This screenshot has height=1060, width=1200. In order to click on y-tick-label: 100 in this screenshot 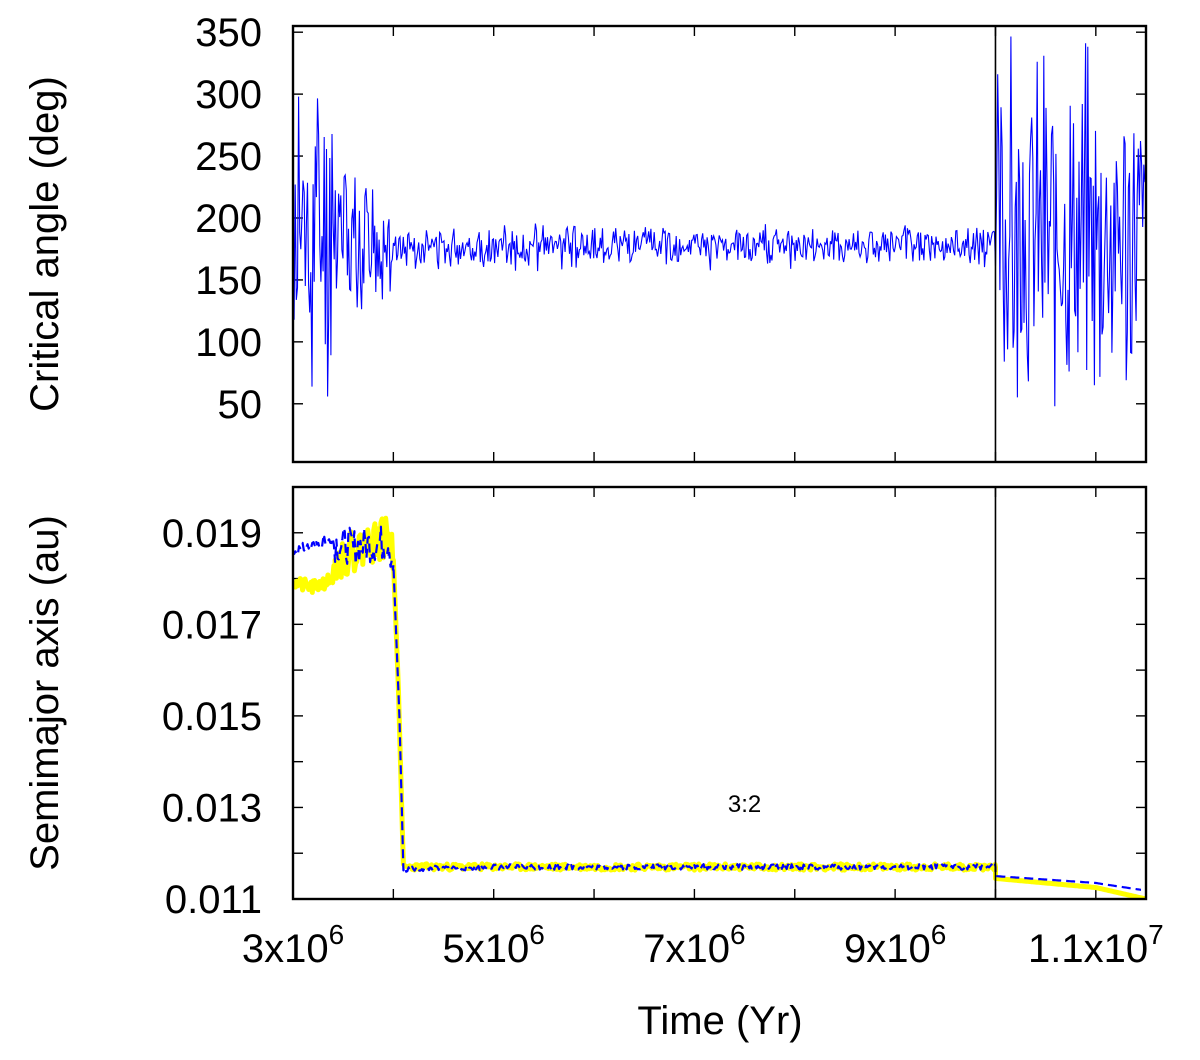, I will do `click(228, 343)`.